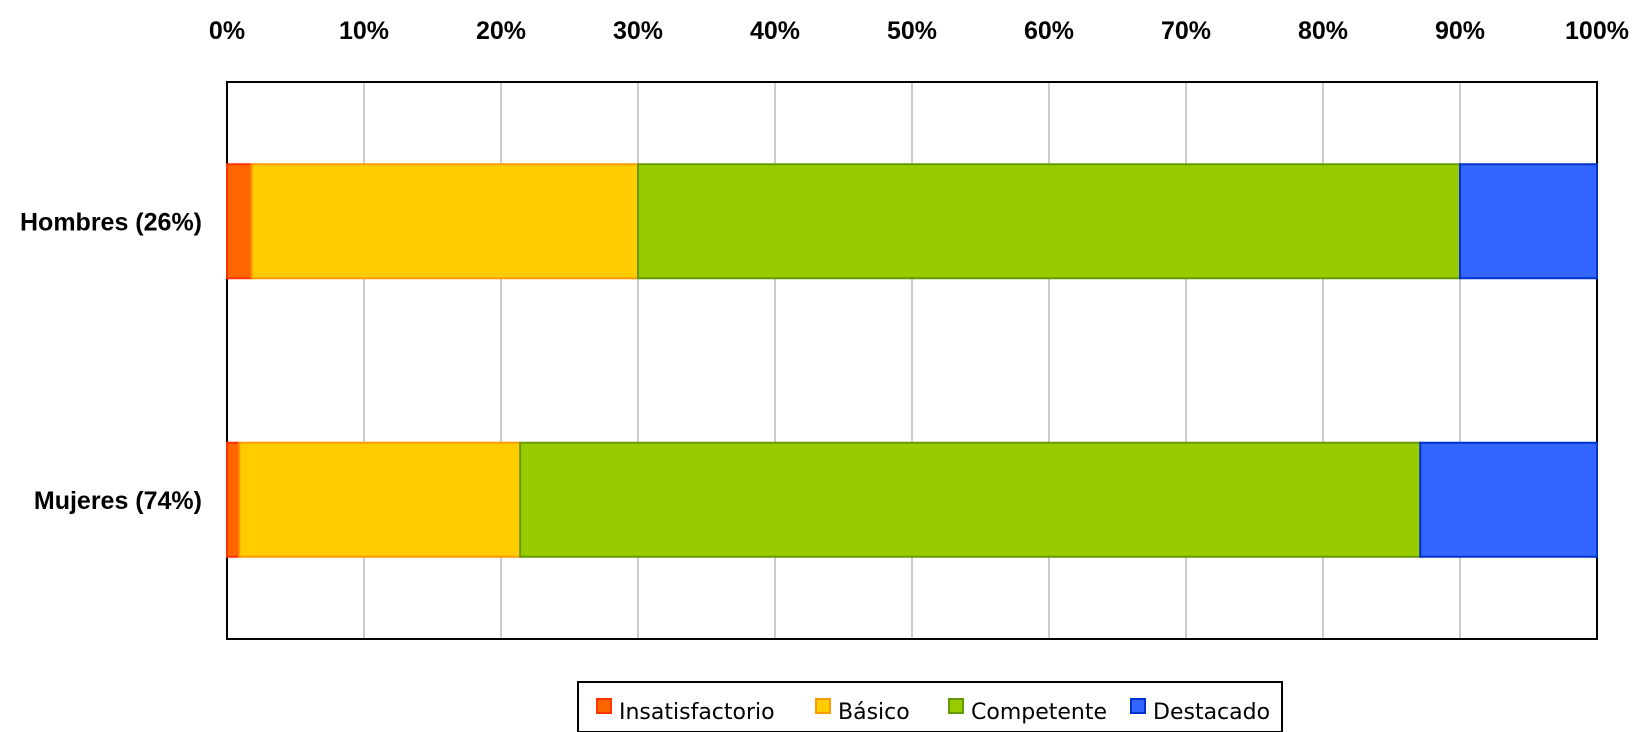 Image resolution: width=1636 pixels, height=732 pixels. Describe the element at coordinates (1323, 31) in the screenshot. I see `x-tick-label: 80%` at that location.